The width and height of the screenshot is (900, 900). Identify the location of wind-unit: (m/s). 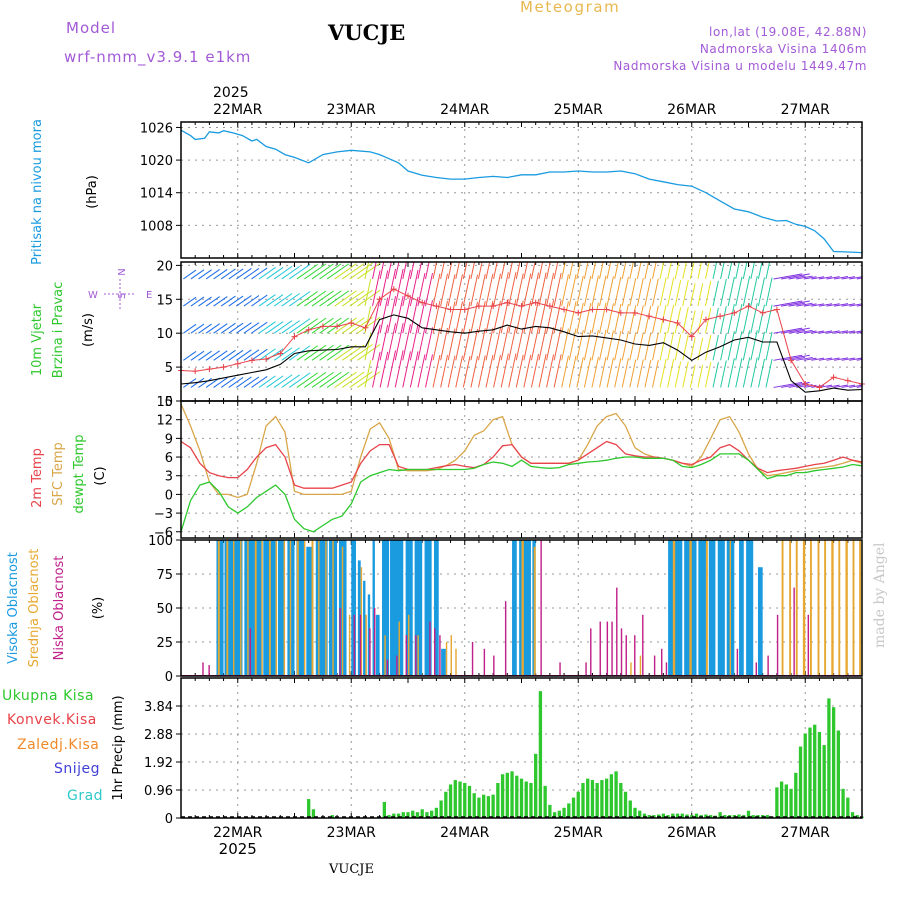
(88, 330).